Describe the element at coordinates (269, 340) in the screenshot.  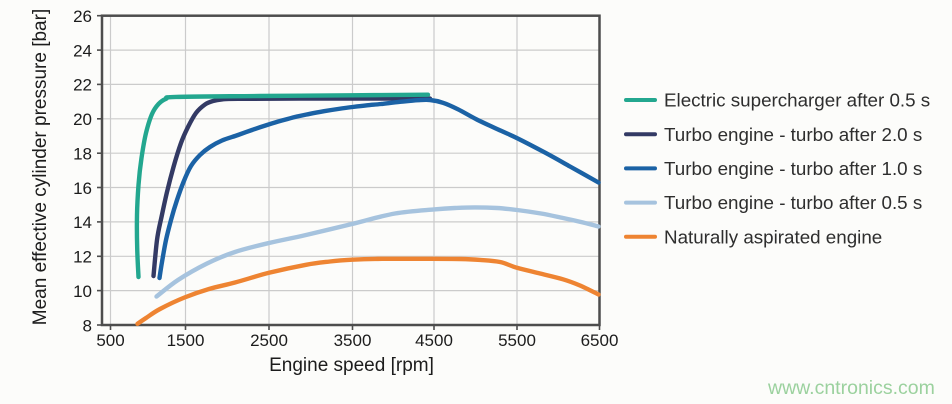
I see `svg-text: 2500` at that location.